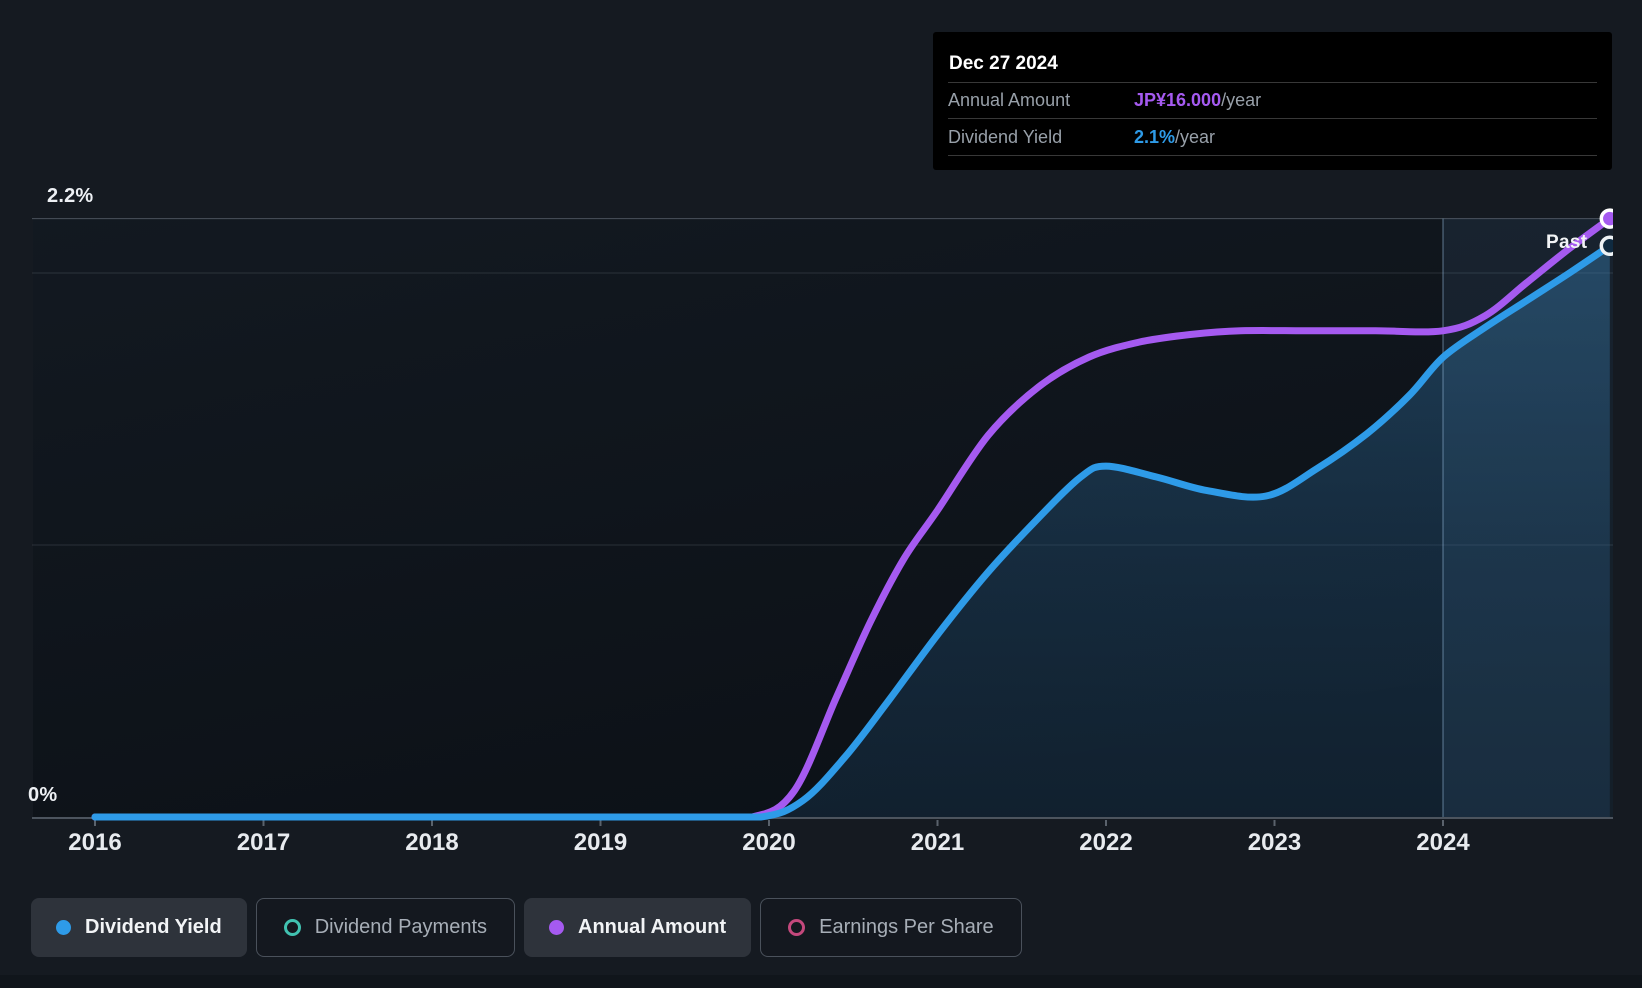 Image resolution: width=1642 pixels, height=988 pixels. Describe the element at coordinates (557, 927) in the screenshot. I see `annual-amount-dot-icon` at that location.